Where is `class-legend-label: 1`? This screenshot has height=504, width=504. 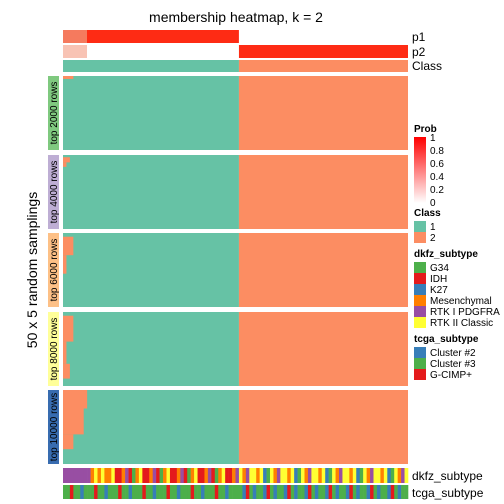
class-legend-label: 1 is located at coordinates (433, 227).